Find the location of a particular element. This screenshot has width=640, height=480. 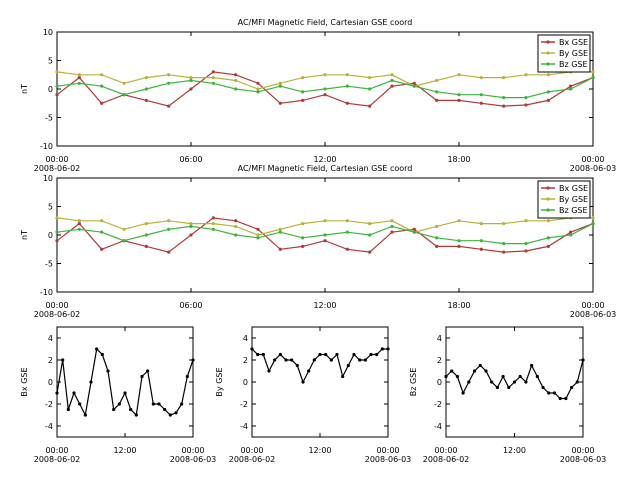

y-tick-label: 5 is located at coordinates (50, 207).